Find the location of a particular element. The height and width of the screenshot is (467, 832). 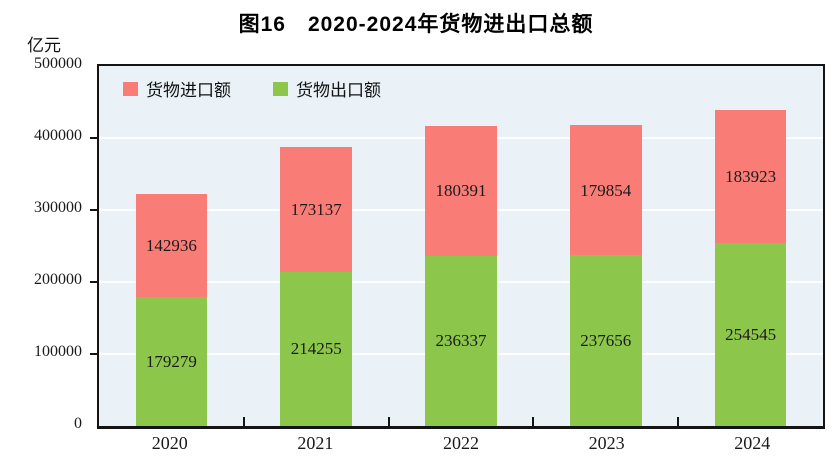

bar-segment-import: 173137 is located at coordinates (316, 209).